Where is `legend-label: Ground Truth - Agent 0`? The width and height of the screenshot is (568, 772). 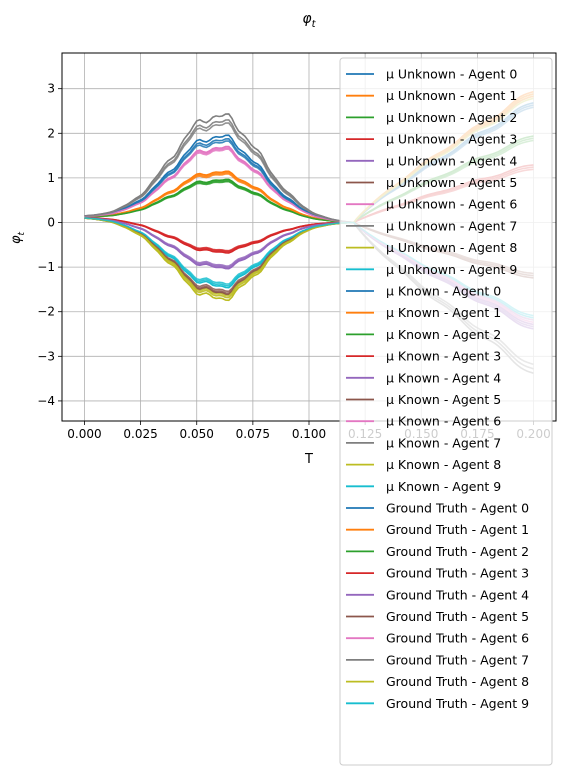 legend-label: Ground Truth - Agent 0 is located at coordinates (457, 508).